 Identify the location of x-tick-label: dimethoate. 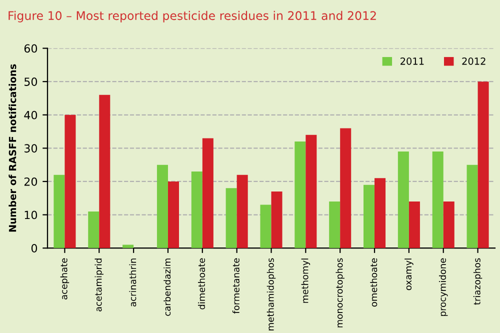
(202, 284).